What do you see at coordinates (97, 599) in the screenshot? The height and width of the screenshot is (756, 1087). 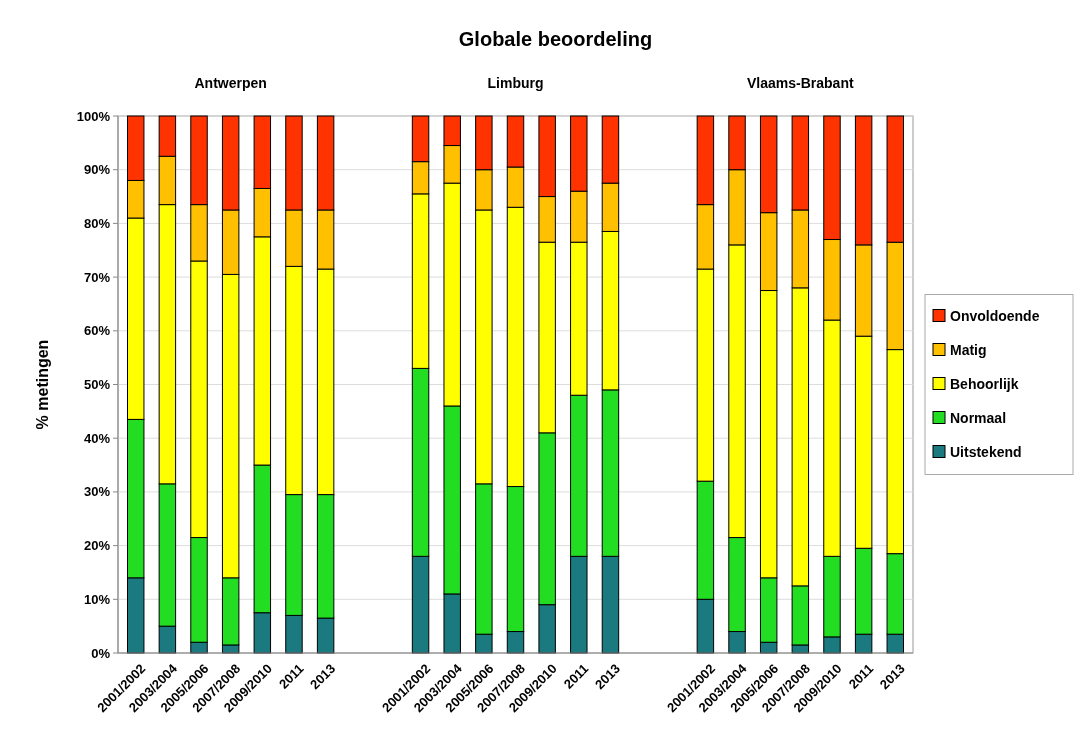 I see `y-tick-label: 10%` at bounding box center [97, 599].